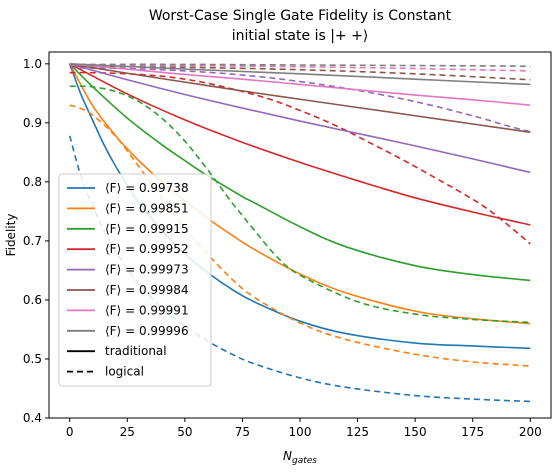 The height and width of the screenshot is (473, 560). I want to click on x-tick-label: 125, so click(357, 432).